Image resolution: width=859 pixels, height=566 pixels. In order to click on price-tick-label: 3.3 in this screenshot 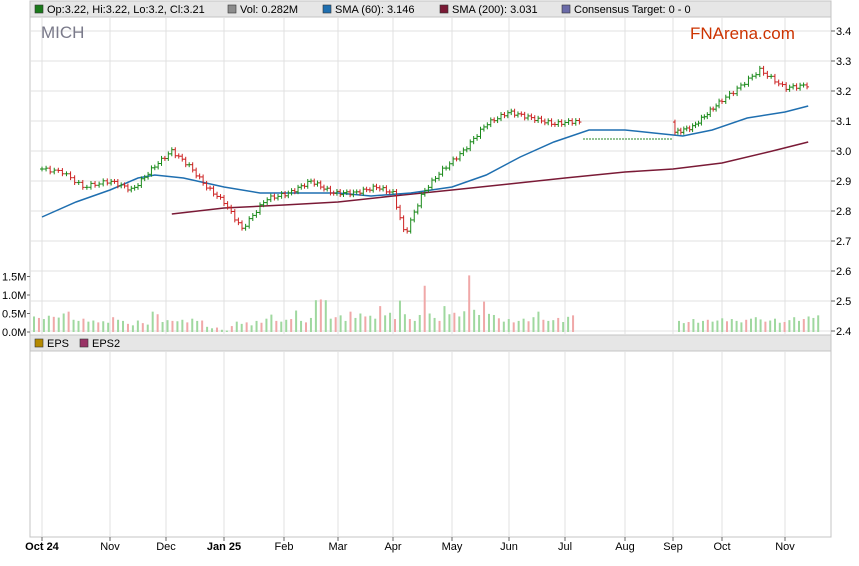, I will do `click(843, 62)`.